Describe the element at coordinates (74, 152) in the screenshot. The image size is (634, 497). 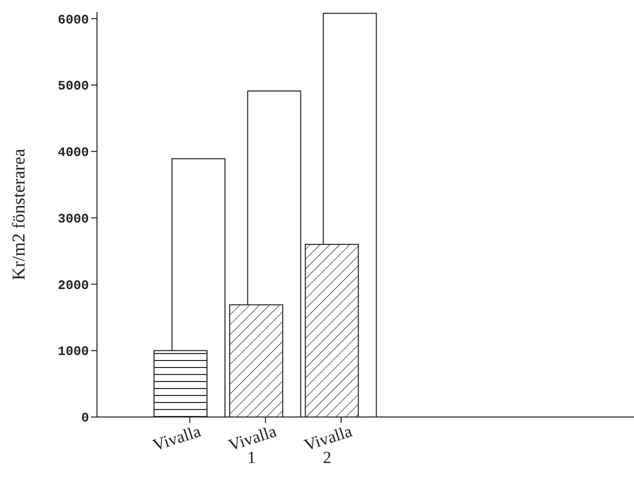
I see `y-tick-label: 4000` at that location.